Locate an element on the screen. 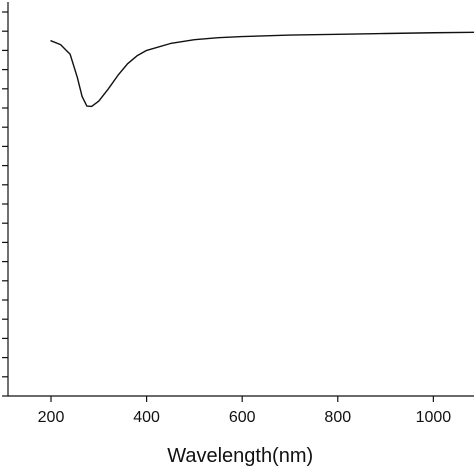 Image resolution: width=474 pixels, height=474 pixels. series-layer is located at coordinates (262, 69).